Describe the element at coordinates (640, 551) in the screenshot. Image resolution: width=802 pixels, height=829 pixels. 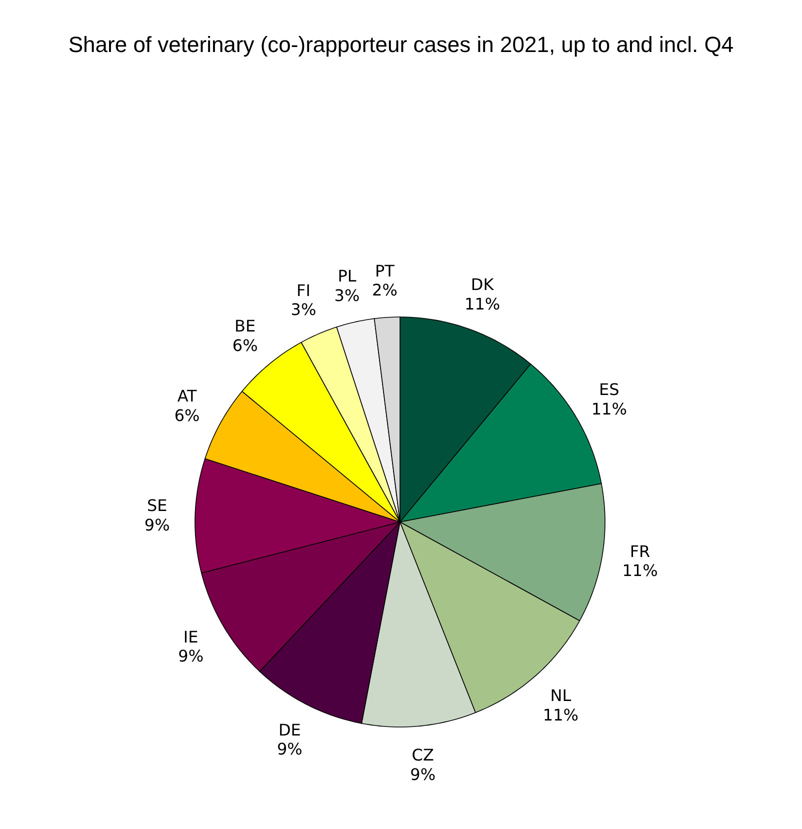
I see `slice-label: FR` at that location.